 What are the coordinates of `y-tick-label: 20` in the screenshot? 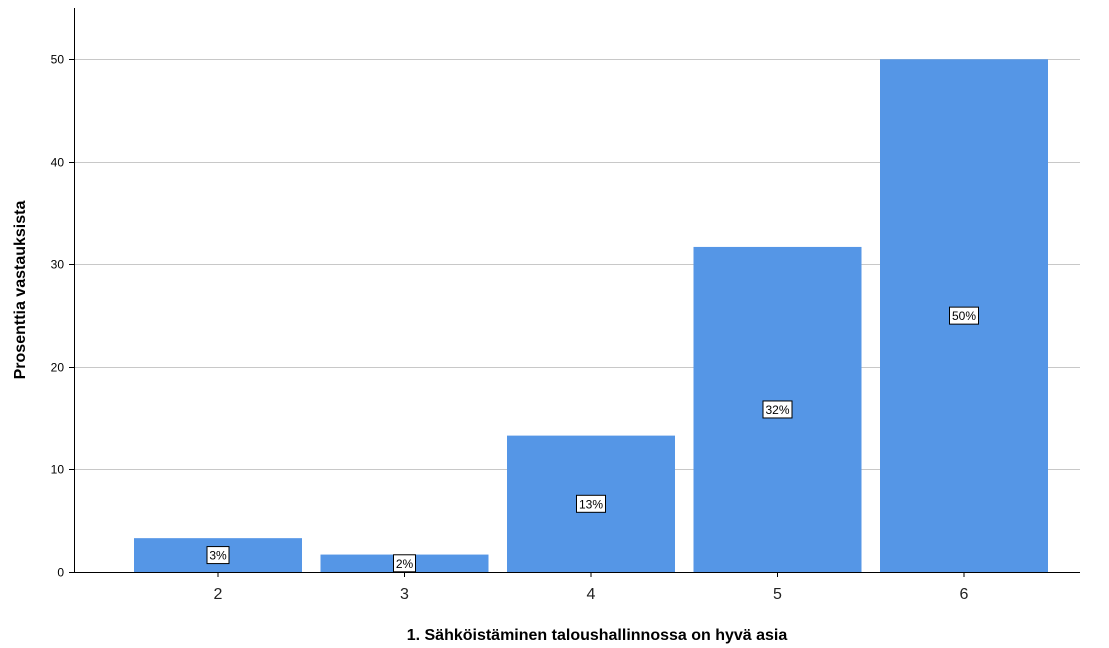 It's located at (58, 368).